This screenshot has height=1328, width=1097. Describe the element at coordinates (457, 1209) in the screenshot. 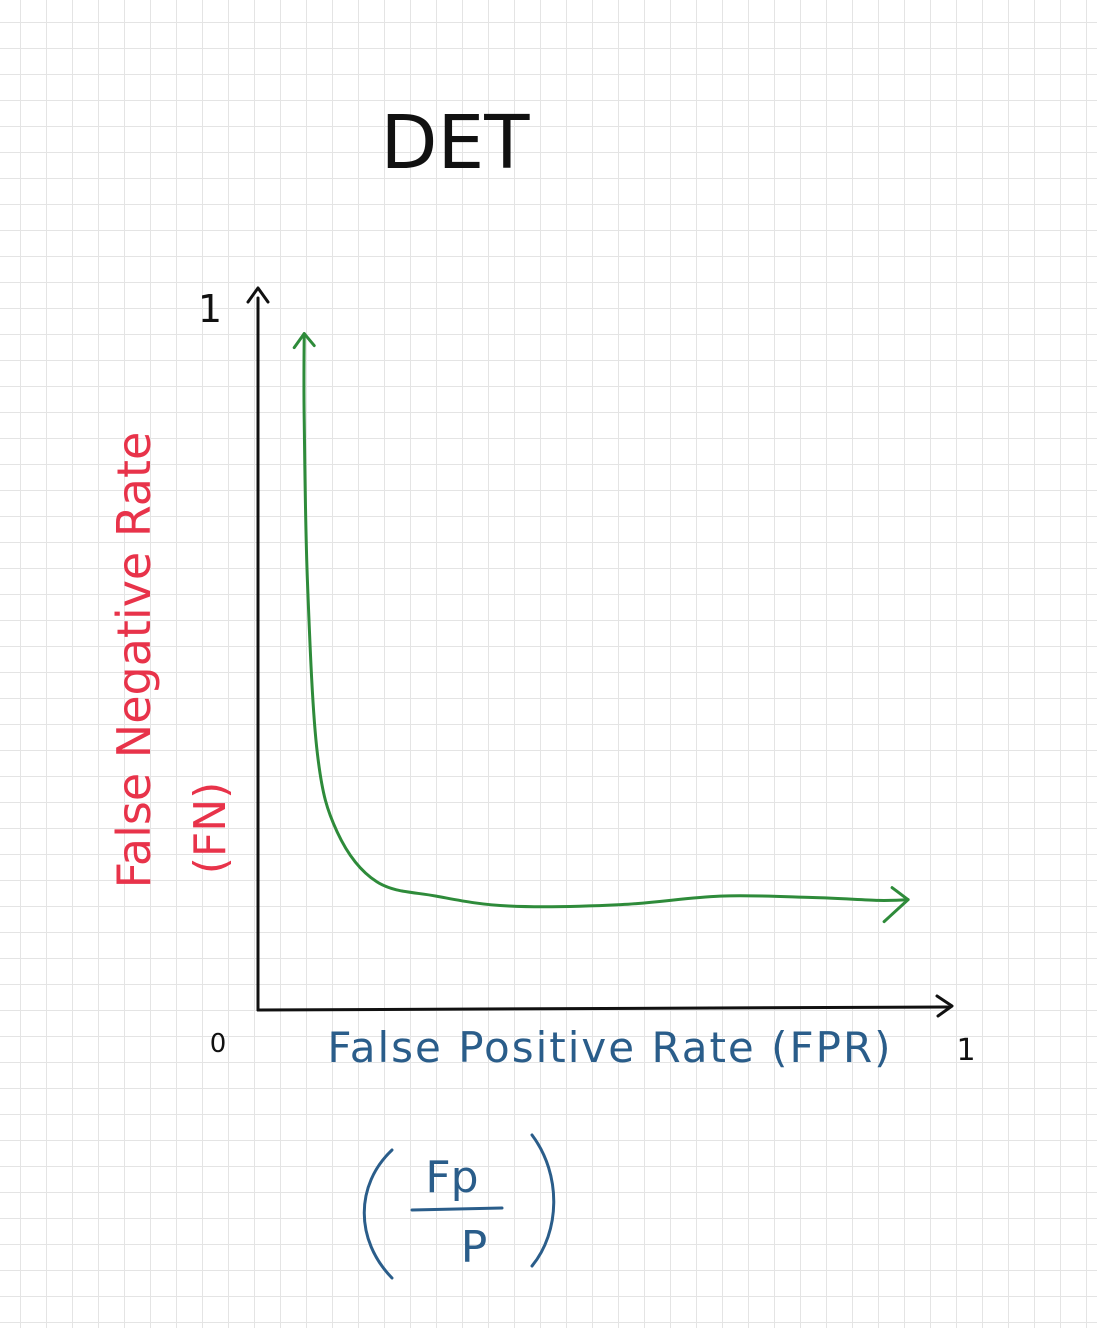

I see `formula-fraction-bar` at that location.